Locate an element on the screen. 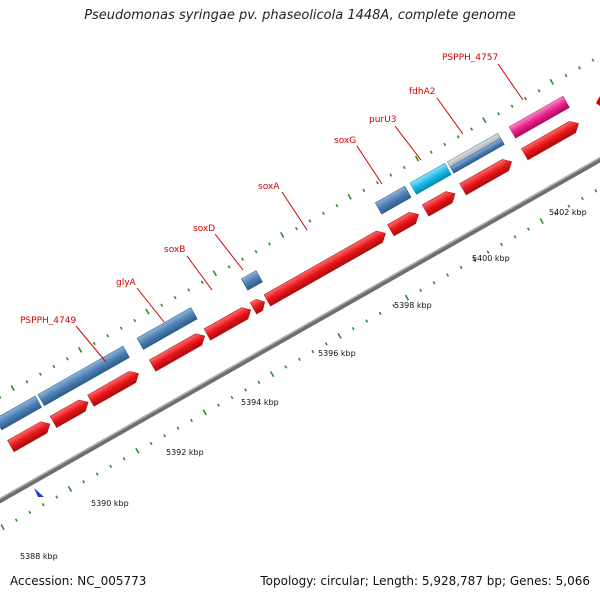 Image resolution: width=600 pixels, height=600 pixels. feature-purU3 is located at coordinates (430, 179).